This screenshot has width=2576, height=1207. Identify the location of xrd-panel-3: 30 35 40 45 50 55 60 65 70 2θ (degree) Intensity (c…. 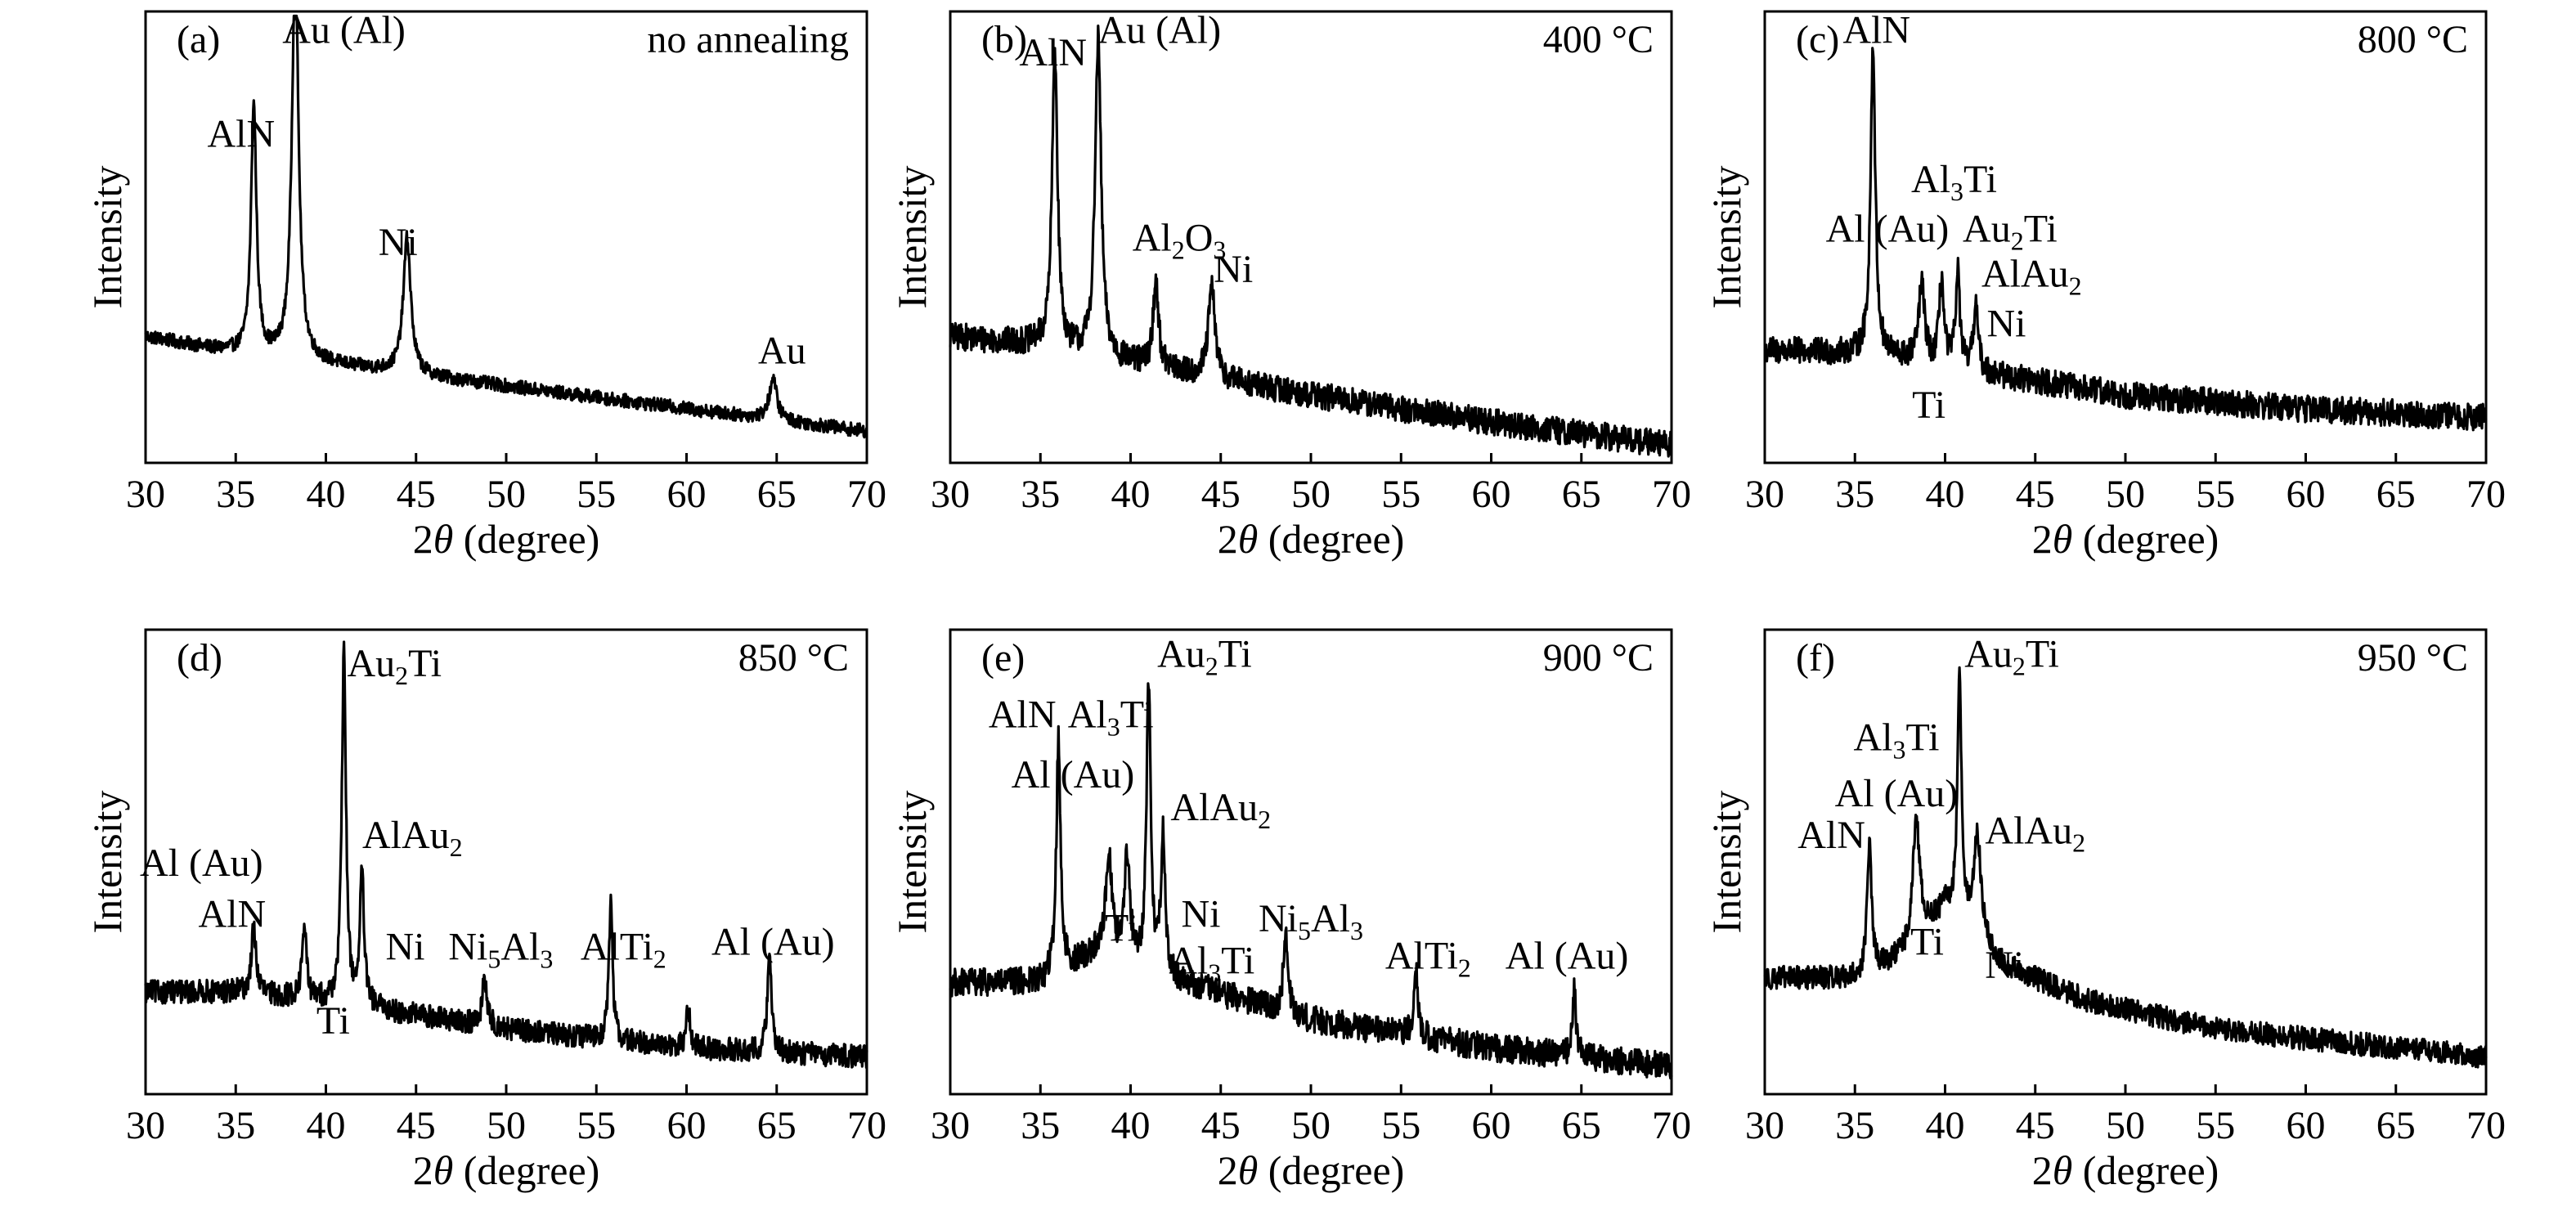
(2104, 286).